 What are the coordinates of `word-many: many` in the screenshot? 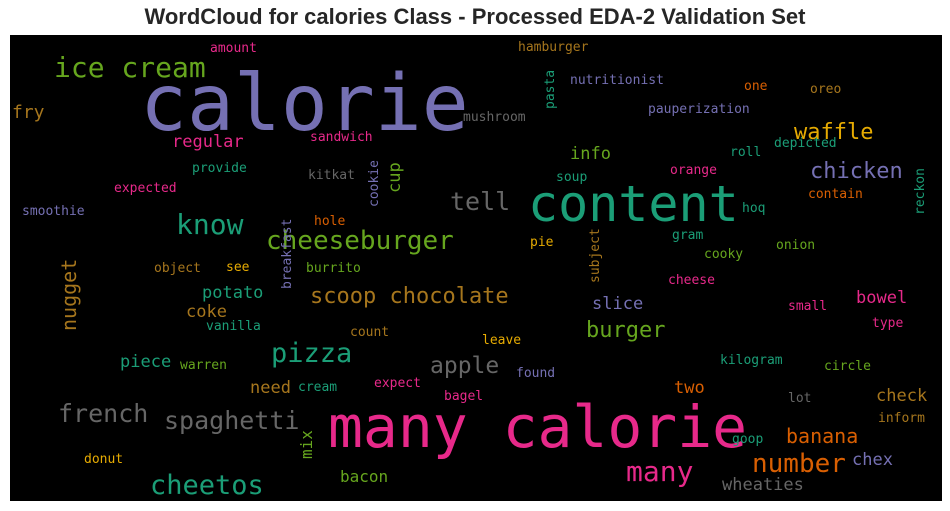 It's located at (659, 471).